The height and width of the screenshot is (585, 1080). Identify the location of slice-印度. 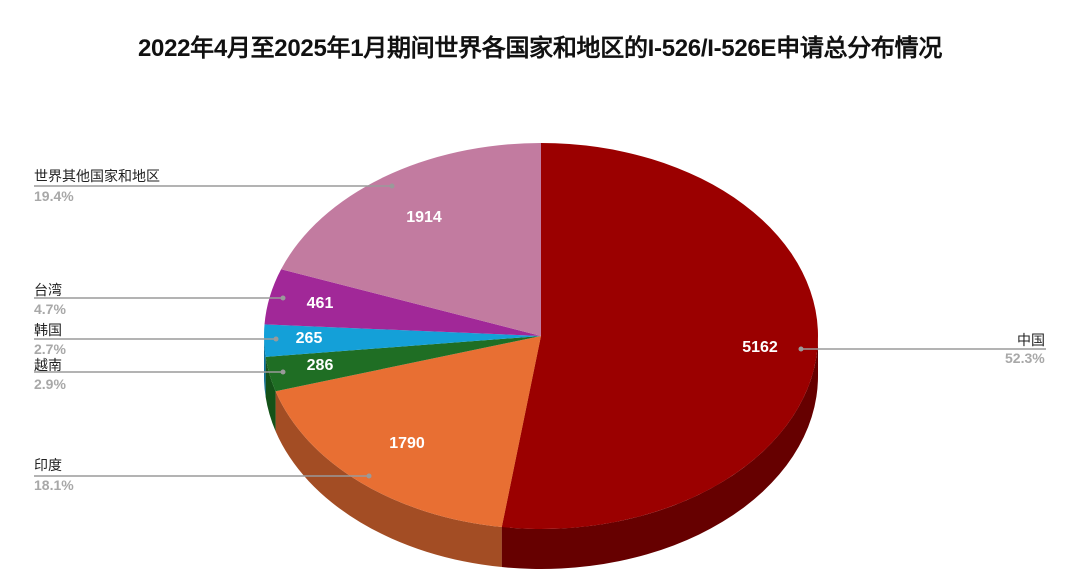
(408, 432).